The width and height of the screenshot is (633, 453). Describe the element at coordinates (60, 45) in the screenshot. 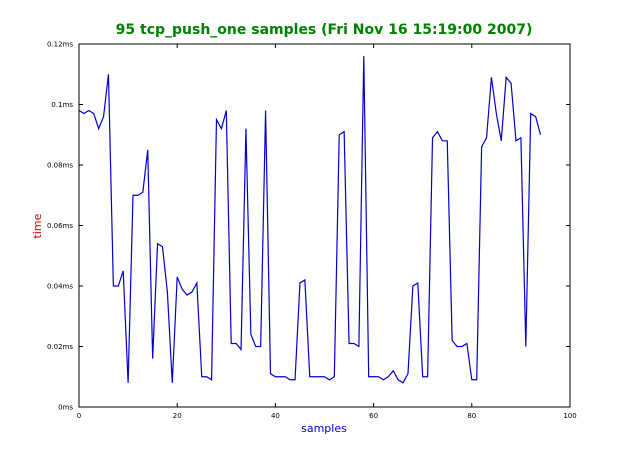

I see `y-tick-label: 0.12ms` at that location.